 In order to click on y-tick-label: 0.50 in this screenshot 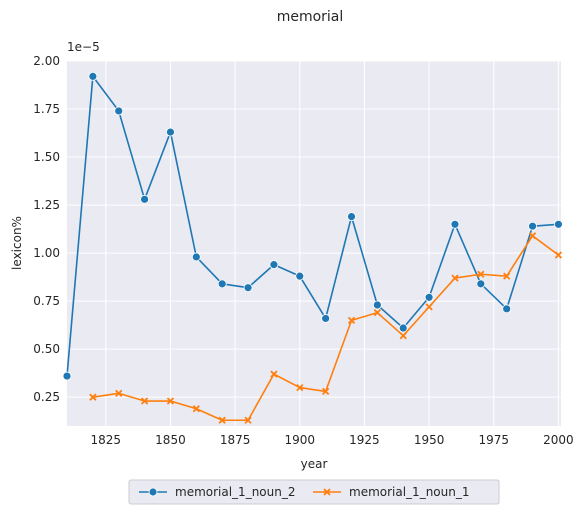, I will do `click(46, 349)`.